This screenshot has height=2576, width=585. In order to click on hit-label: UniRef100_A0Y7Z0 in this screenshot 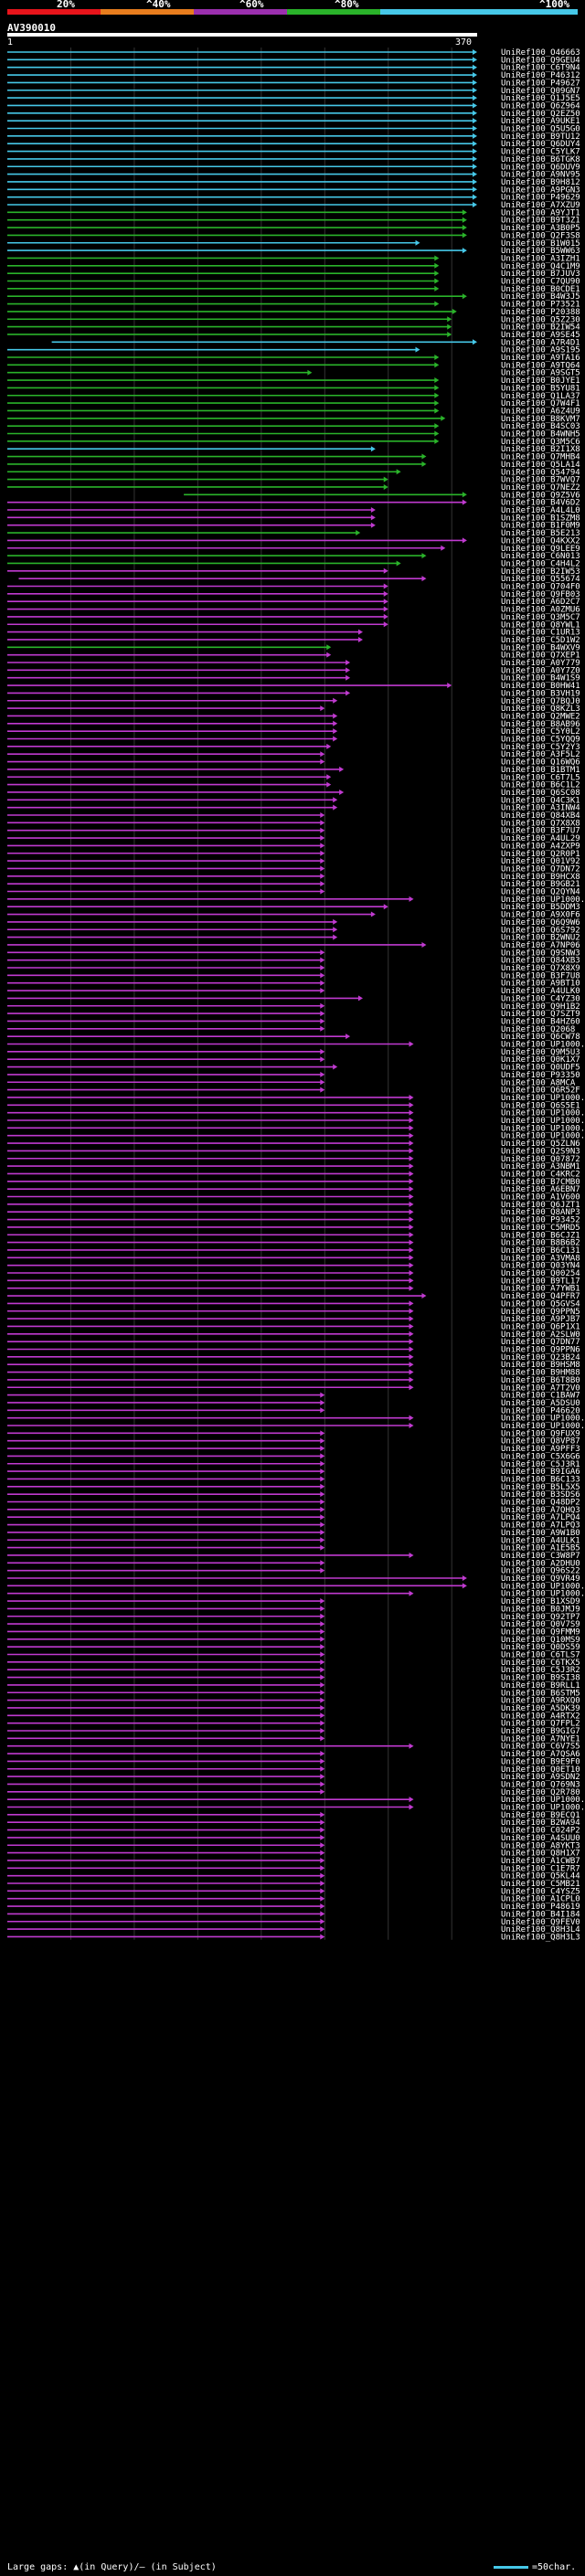, I will do `click(540, 670)`.